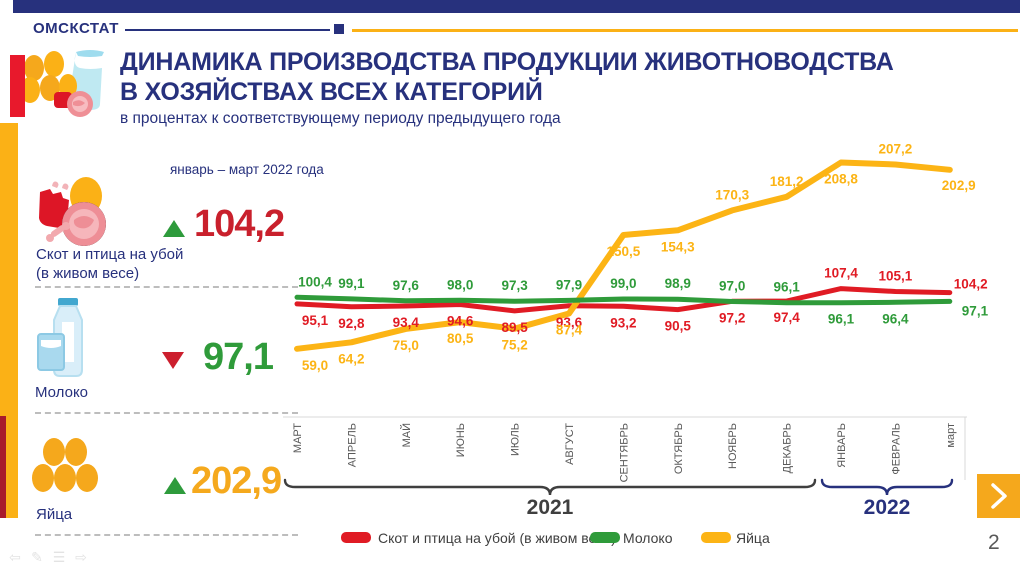 The height and width of the screenshot is (573, 1020). I want to click on brand-logo-text: ОМСКСТАТ, so click(76, 28).